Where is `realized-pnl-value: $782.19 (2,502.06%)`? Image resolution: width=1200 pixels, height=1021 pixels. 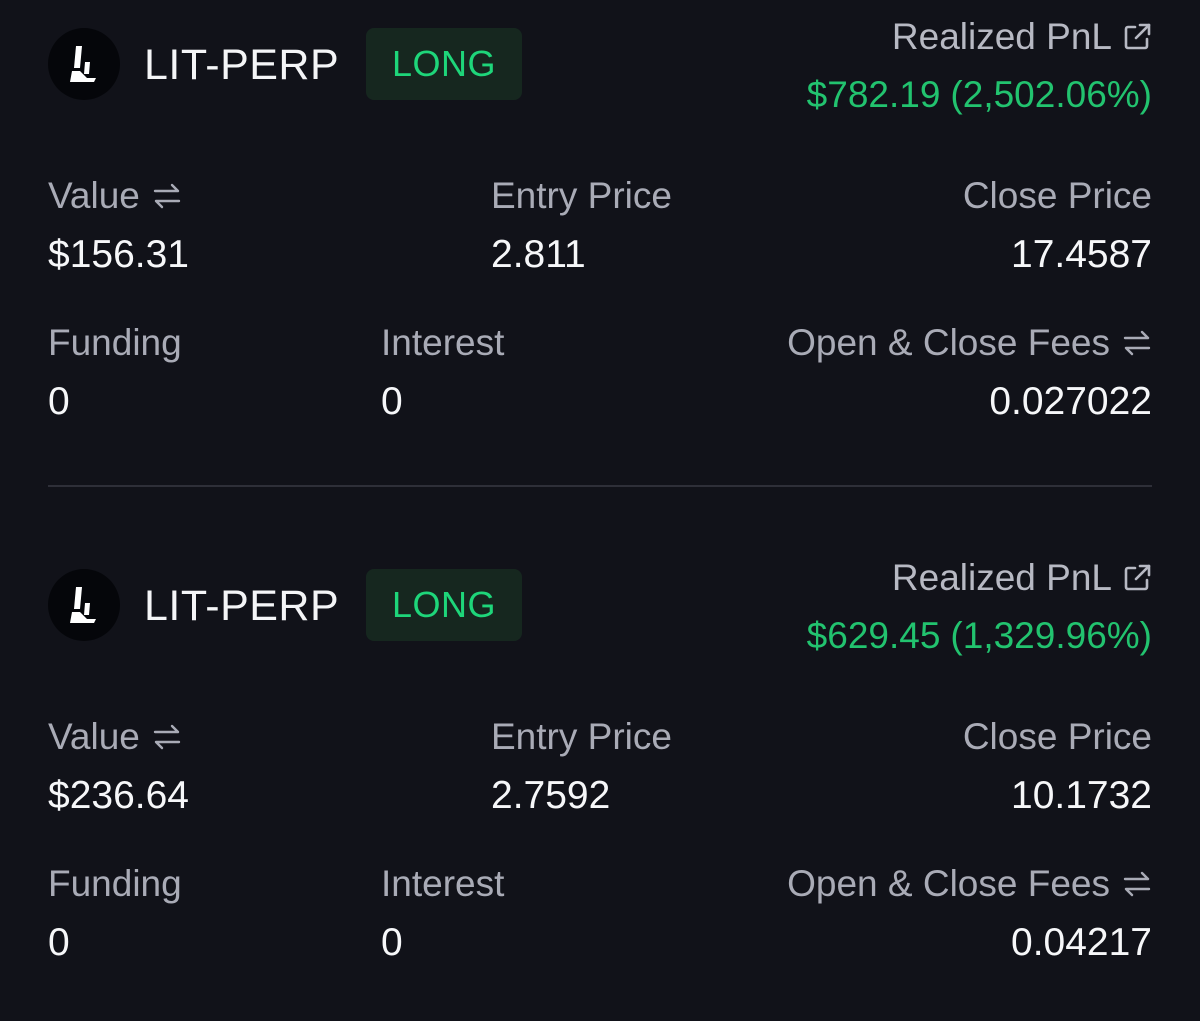 realized-pnl-value: $782.19 (2,502.06%) is located at coordinates (979, 95).